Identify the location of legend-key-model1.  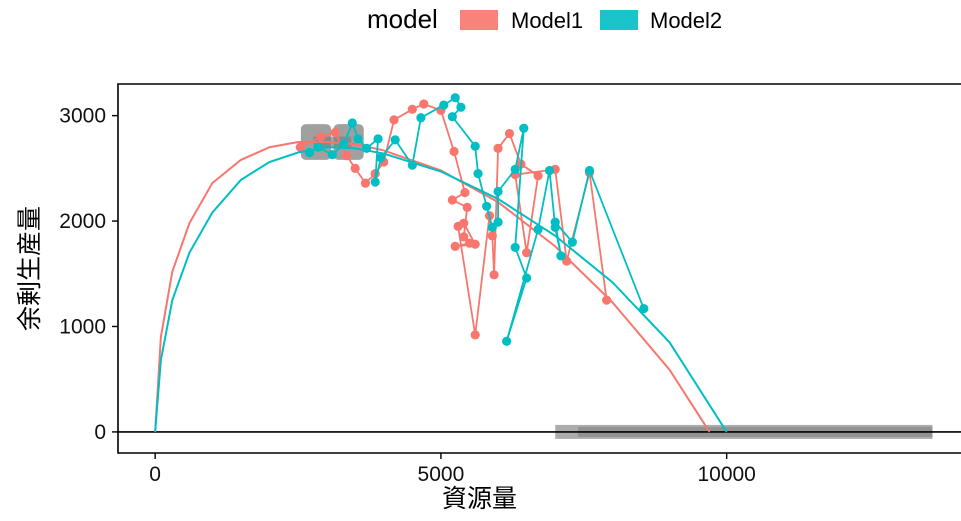
(479, 20).